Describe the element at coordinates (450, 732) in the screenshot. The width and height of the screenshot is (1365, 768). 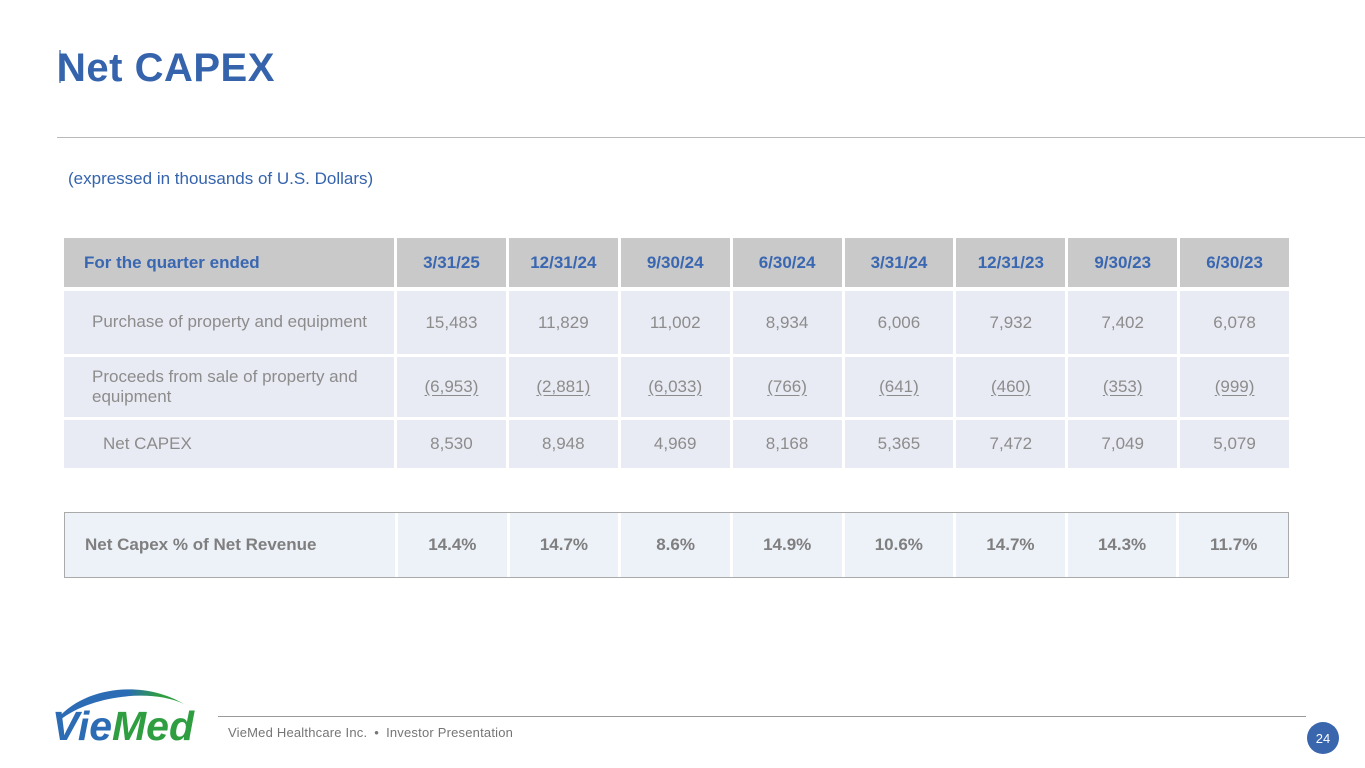
I see `footer-presentation: Investor Presentation` at that location.